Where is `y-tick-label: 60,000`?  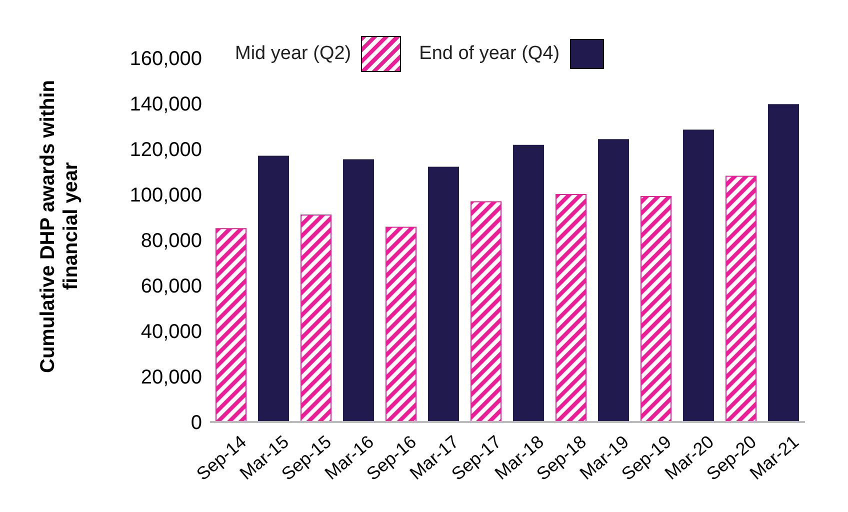 y-tick-label: 60,000 is located at coordinates (171, 287).